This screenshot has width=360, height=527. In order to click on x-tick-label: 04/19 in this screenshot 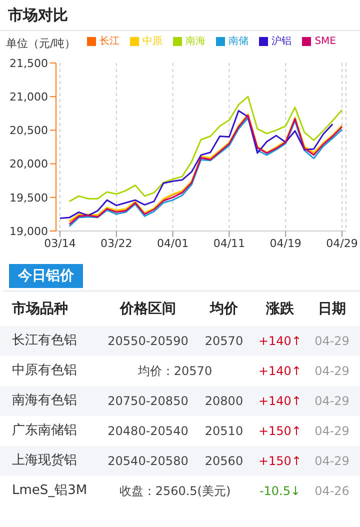, I will do `click(286, 243)`.